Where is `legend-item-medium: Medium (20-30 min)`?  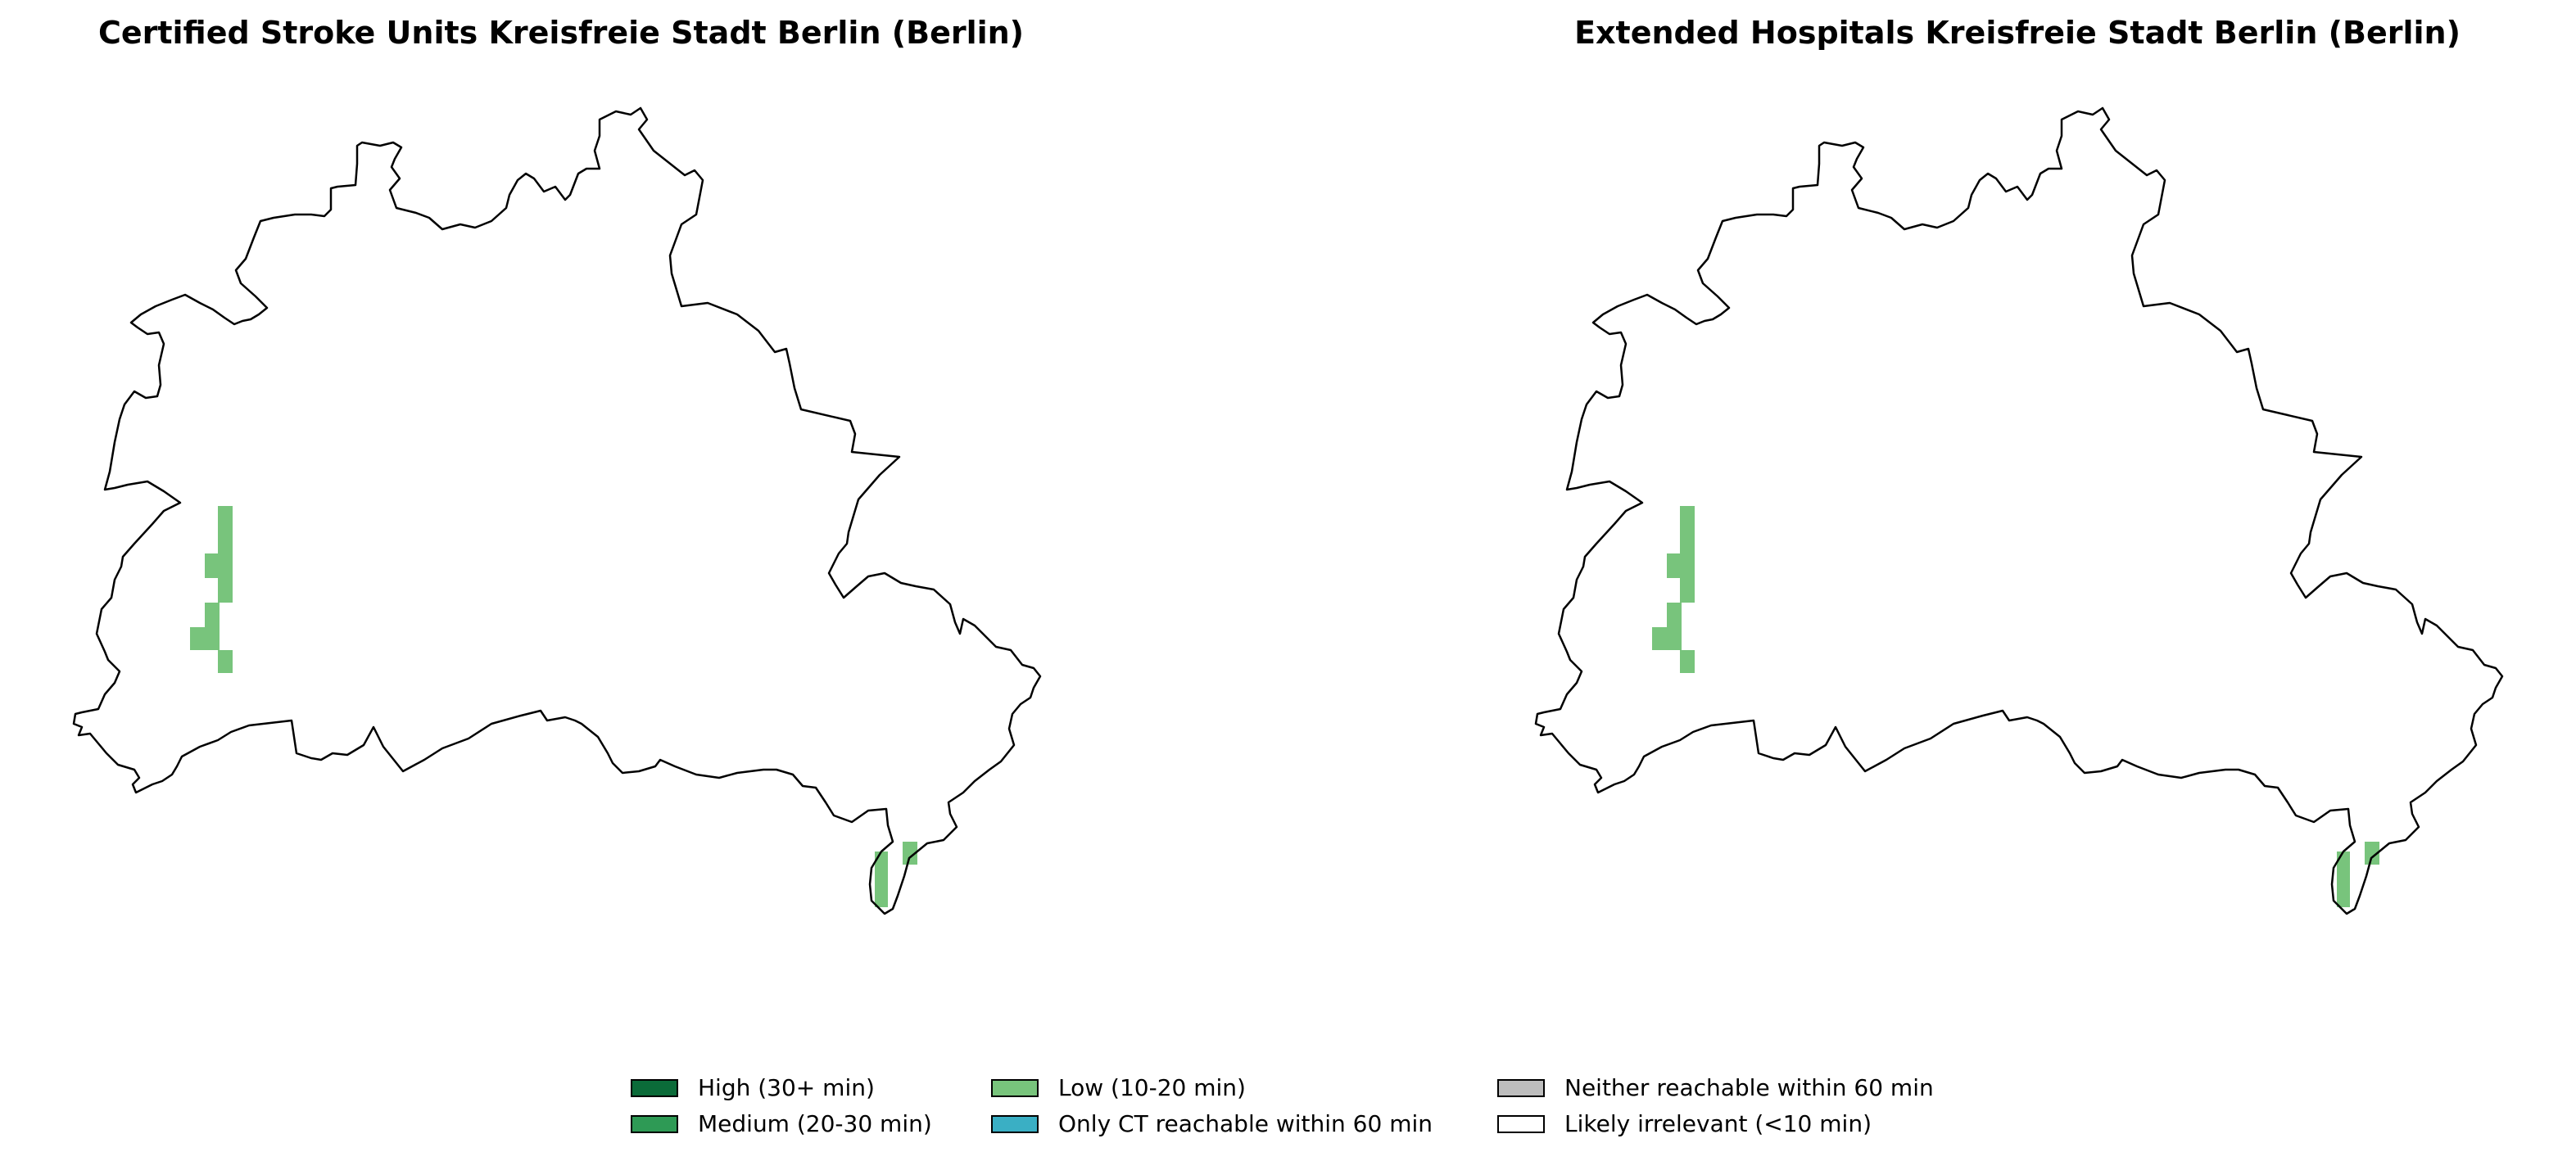 legend-item-medium: Medium (20-30 min) is located at coordinates (781, 1123).